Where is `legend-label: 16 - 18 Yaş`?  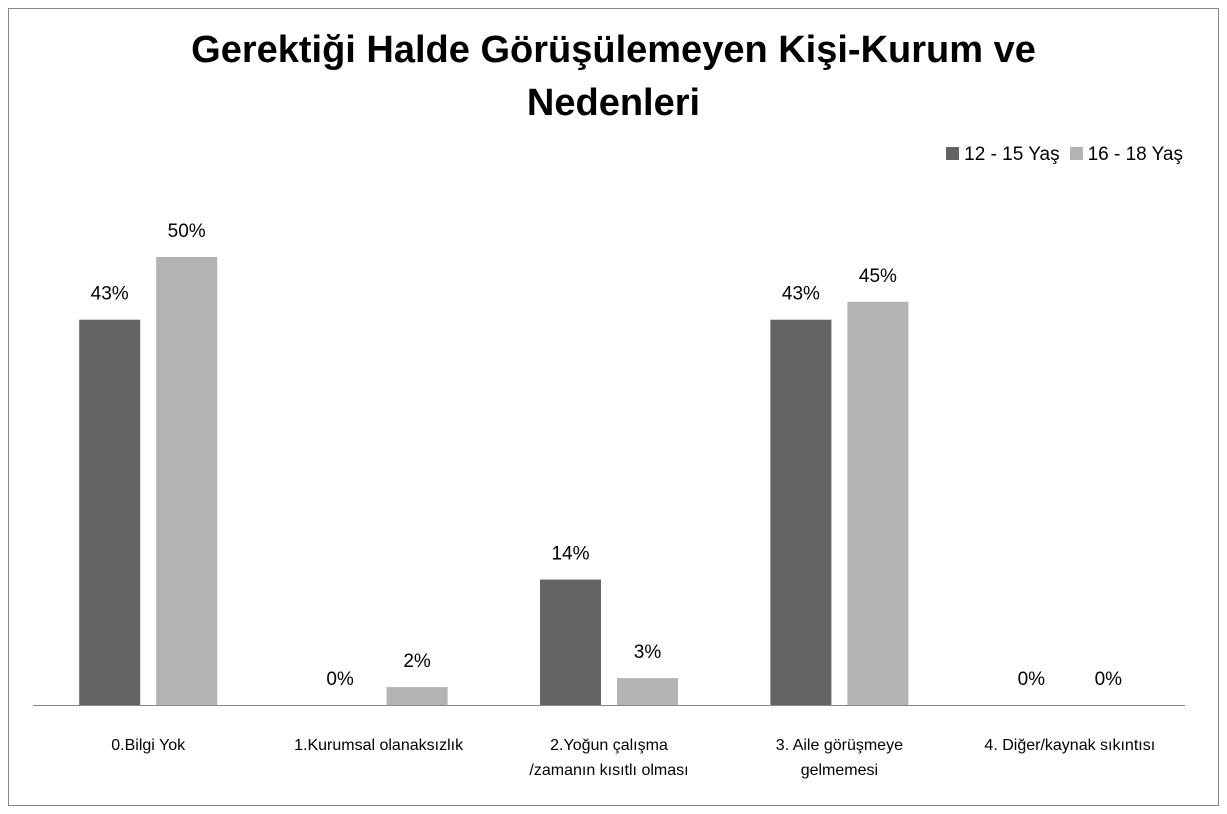
legend-label: 16 - 18 Yaş is located at coordinates (1135, 154).